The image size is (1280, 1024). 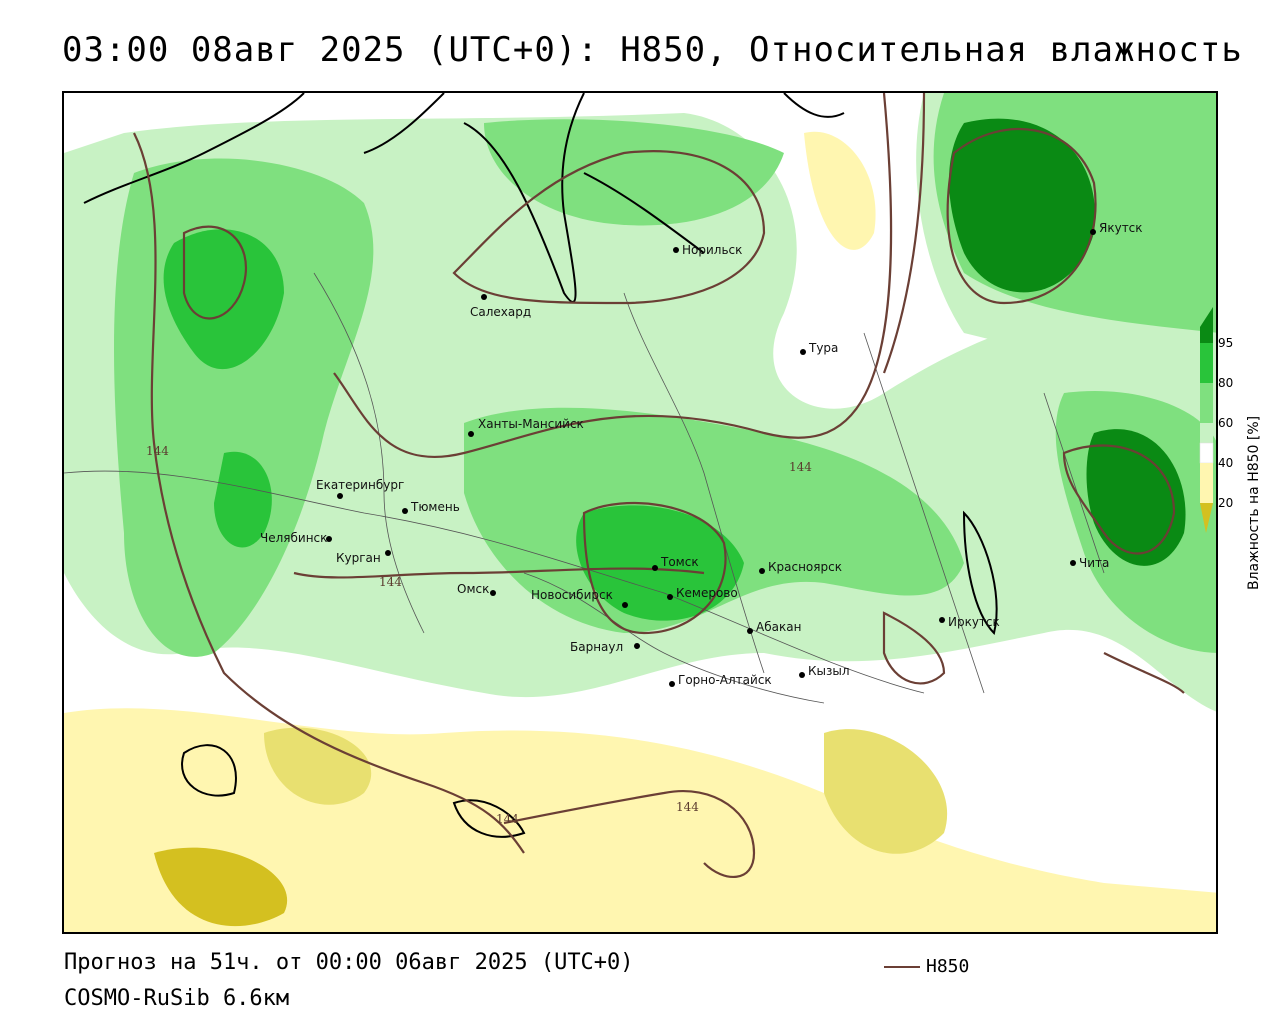 What do you see at coordinates (1225, 423) in the screenshot?
I see `colorbar-tick: 60` at bounding box center [1225, 423].